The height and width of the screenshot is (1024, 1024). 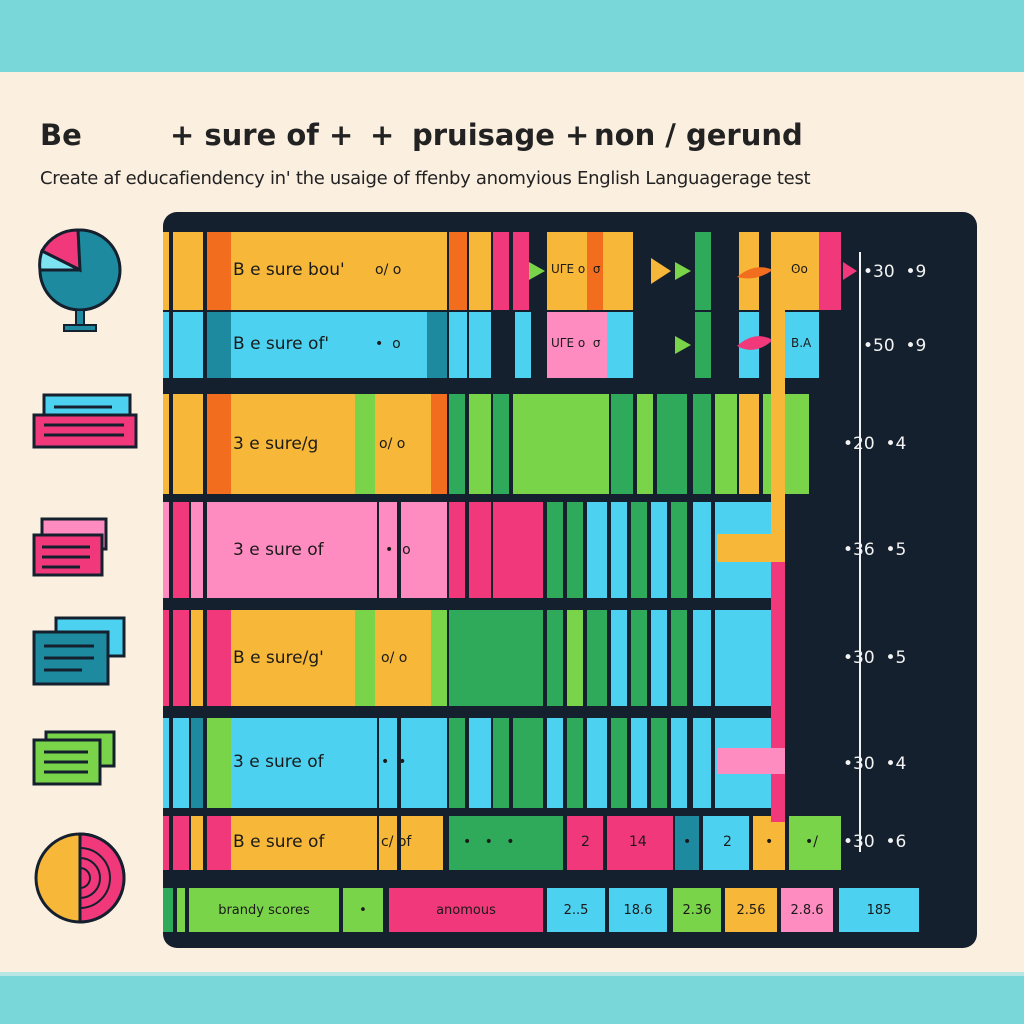 I want to click on row-cell-text: 2, so click(x=585, y=842).